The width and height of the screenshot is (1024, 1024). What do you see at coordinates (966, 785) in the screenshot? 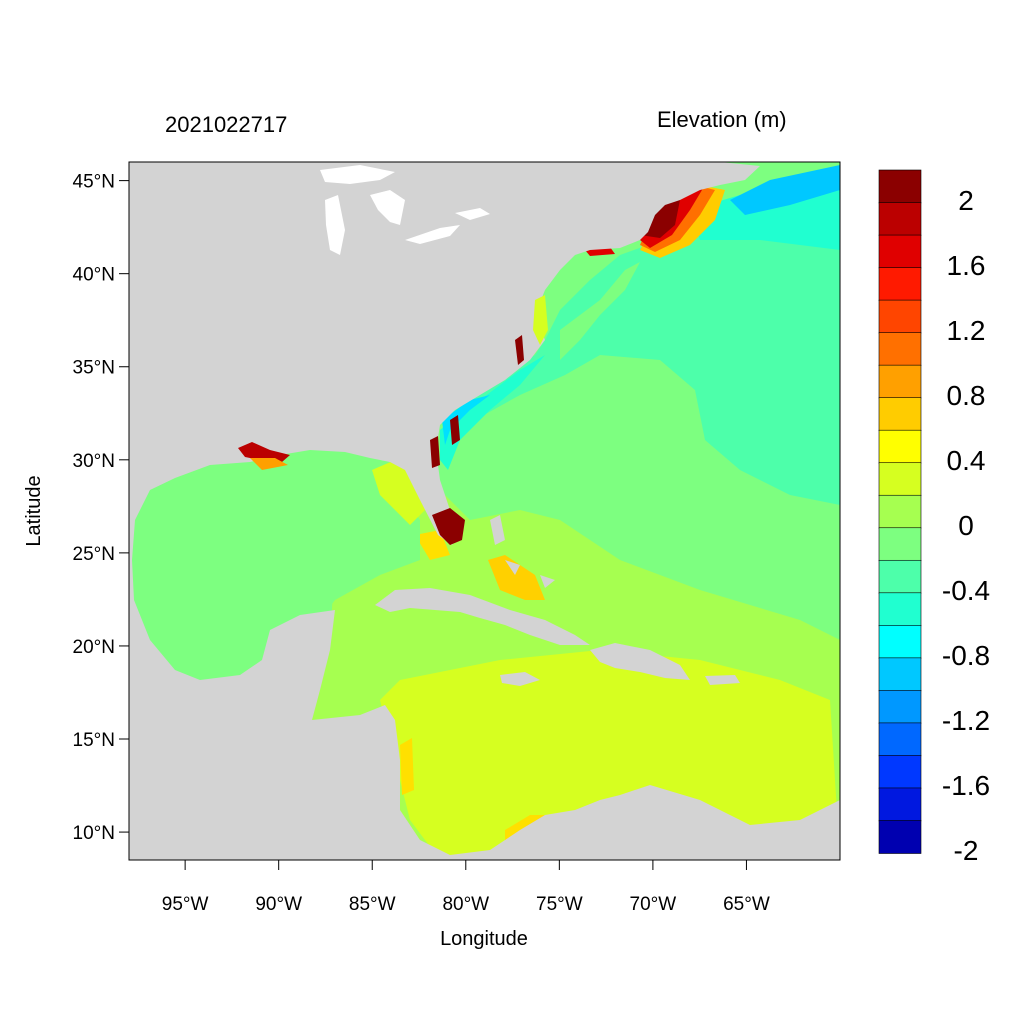
I see `colorbar-label: -1.6` at bounding box center [966, 785].